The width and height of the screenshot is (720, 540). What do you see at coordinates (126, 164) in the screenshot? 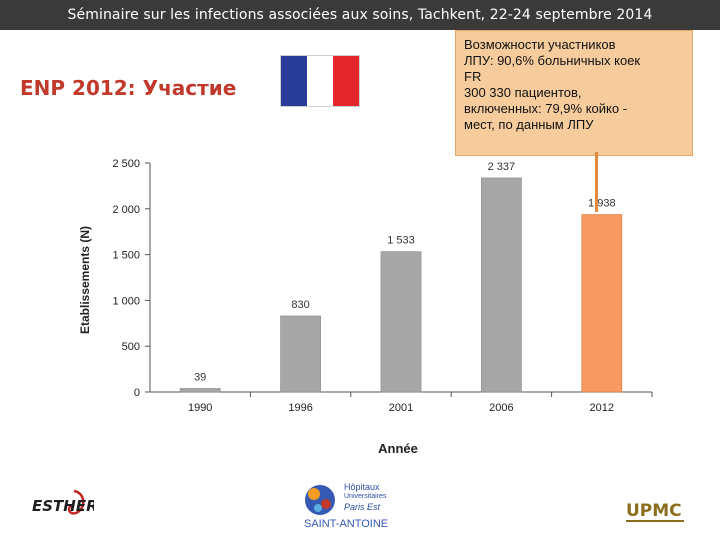
I see `y-tick-label: 2 500` at bounding box center [126, 164].